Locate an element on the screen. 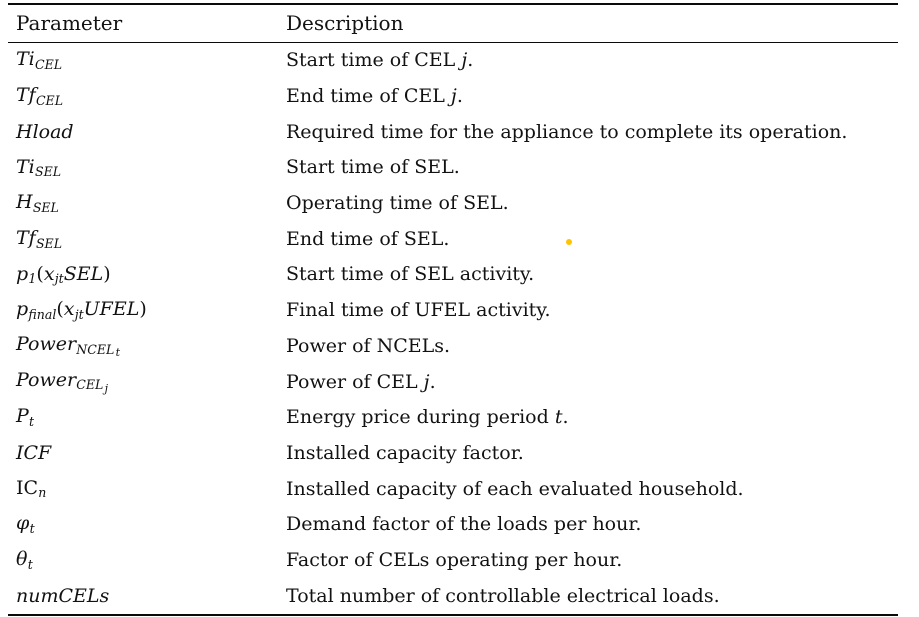 The height and width of the screenshot is (617, 919). param-cell: numCELs is located at coordinates (63, 595).